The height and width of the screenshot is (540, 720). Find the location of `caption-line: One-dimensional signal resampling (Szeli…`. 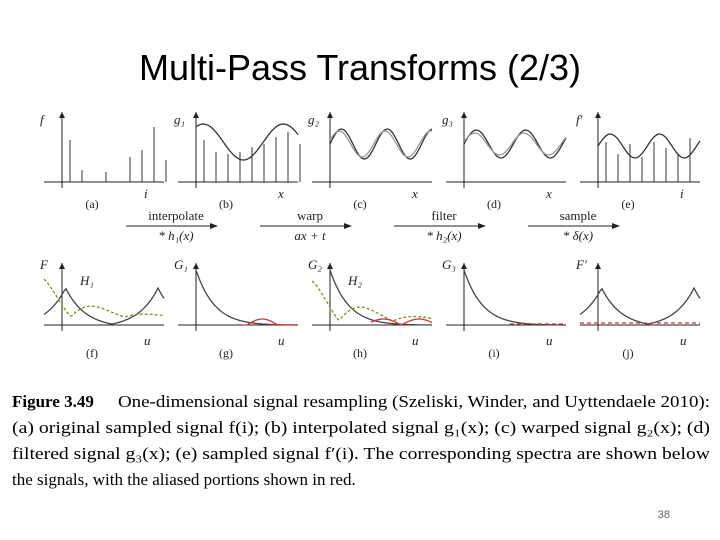

caption-line: One-dimensional signal resampling (Szeli… is located at coordinates (414, 401).